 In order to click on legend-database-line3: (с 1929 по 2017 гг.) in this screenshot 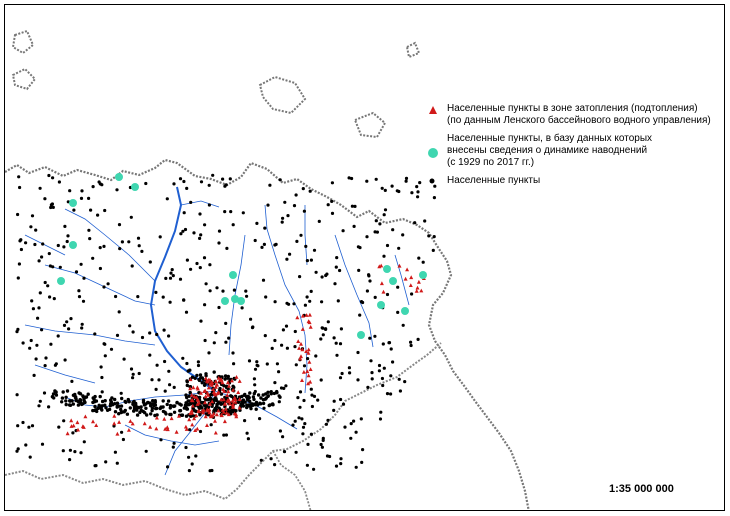, I will do `click(491, 162)`.